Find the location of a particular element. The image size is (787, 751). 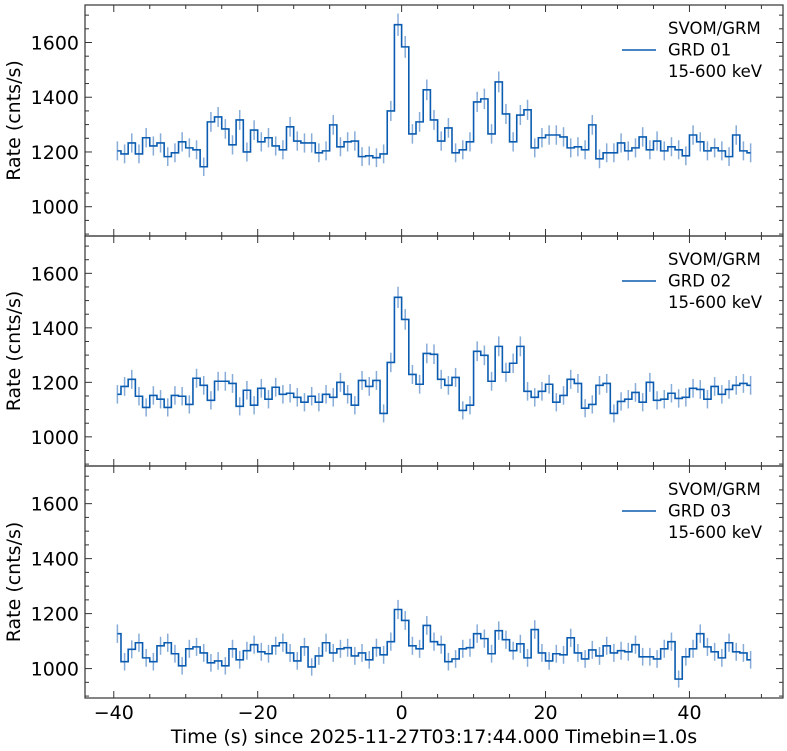

x-tick-label: −20 is located at coordinates (258, 713).